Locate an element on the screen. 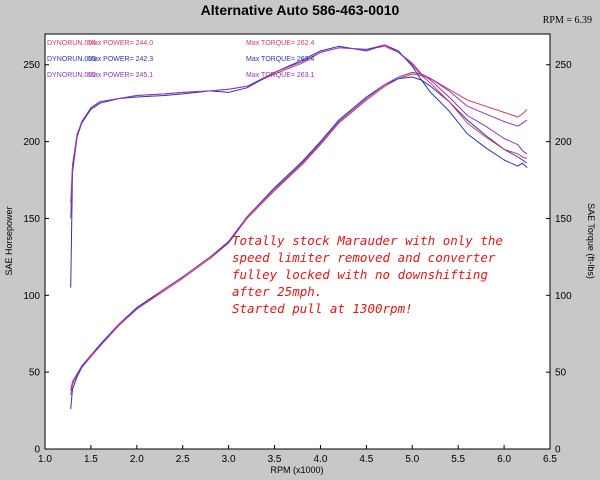  annotation-line: Totally stock Marauder with only the is located at coordinates (367, 240).